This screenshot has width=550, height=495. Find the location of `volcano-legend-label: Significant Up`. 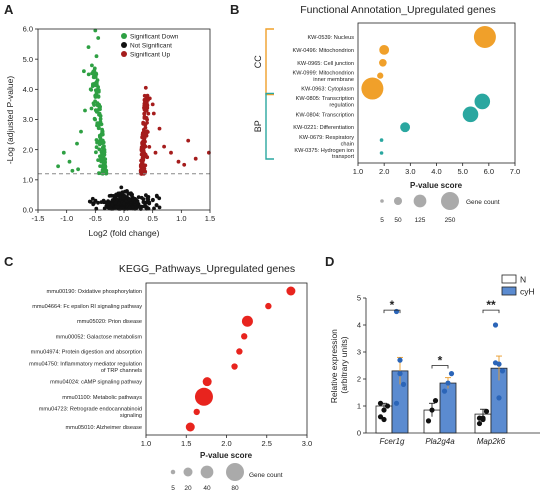

volcano-legend-label: Significant Up is located at coordinates (150, 54).